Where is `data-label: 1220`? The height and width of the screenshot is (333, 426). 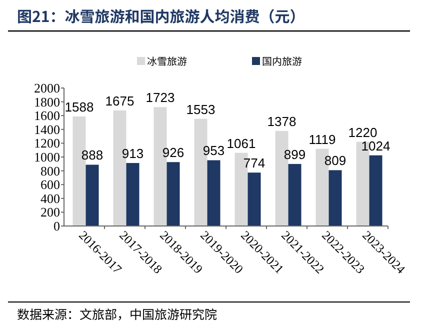
data-label: 1220 is located at coordinates (363, 132).